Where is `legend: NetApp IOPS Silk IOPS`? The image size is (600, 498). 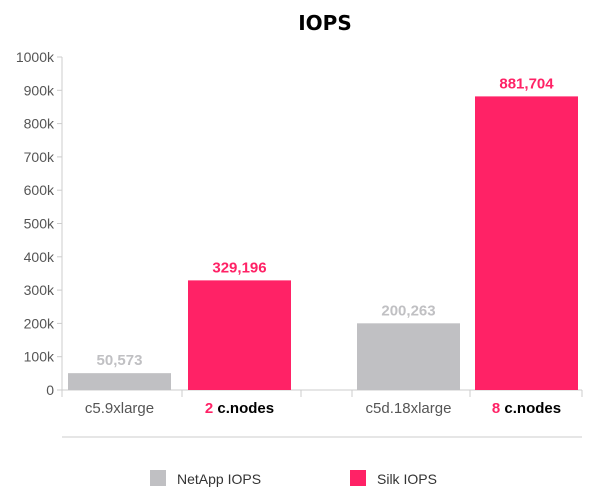 legend: NetApp IOPS Silk IOPS is located at coordinates (293, 478).